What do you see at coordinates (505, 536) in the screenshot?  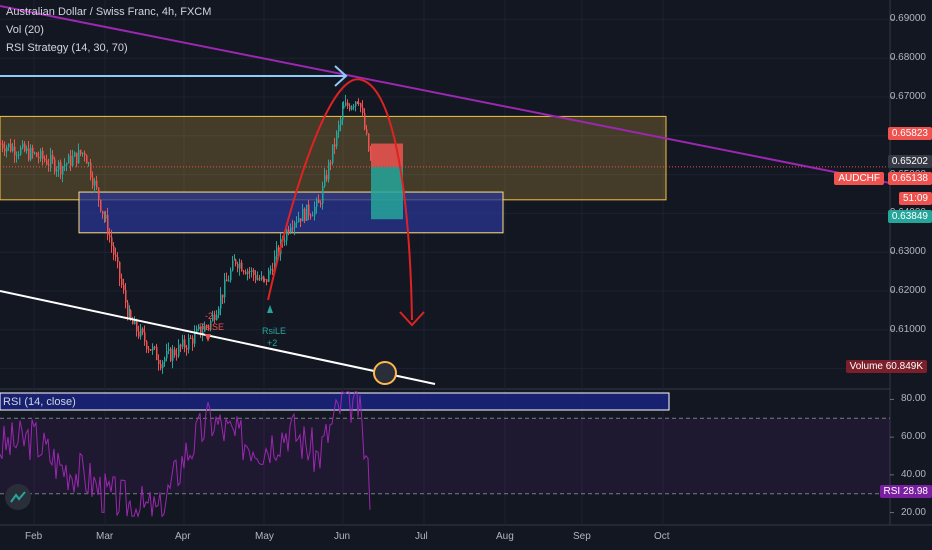 I see `month-label: Aug` at bounding box center [505, 536].